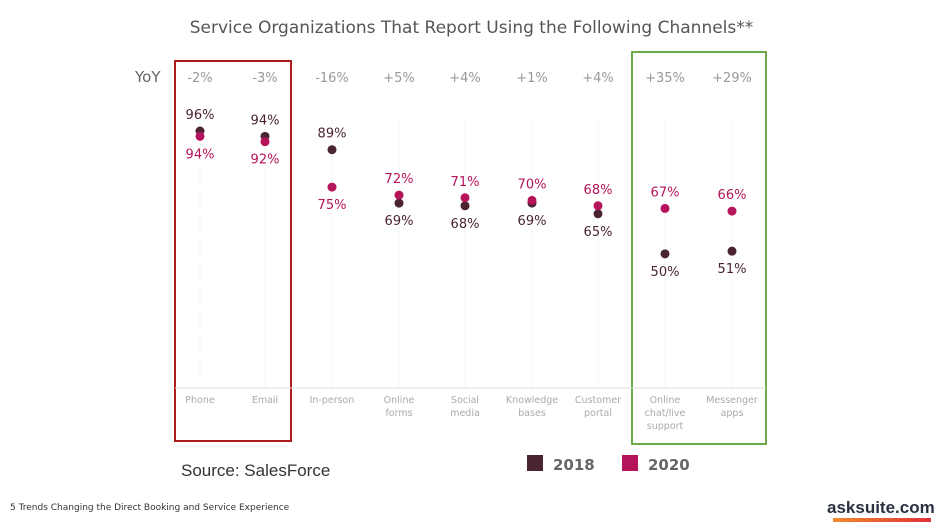 The image size is (943, 528). I want to click on category-label: Customer, so click(598, 400).